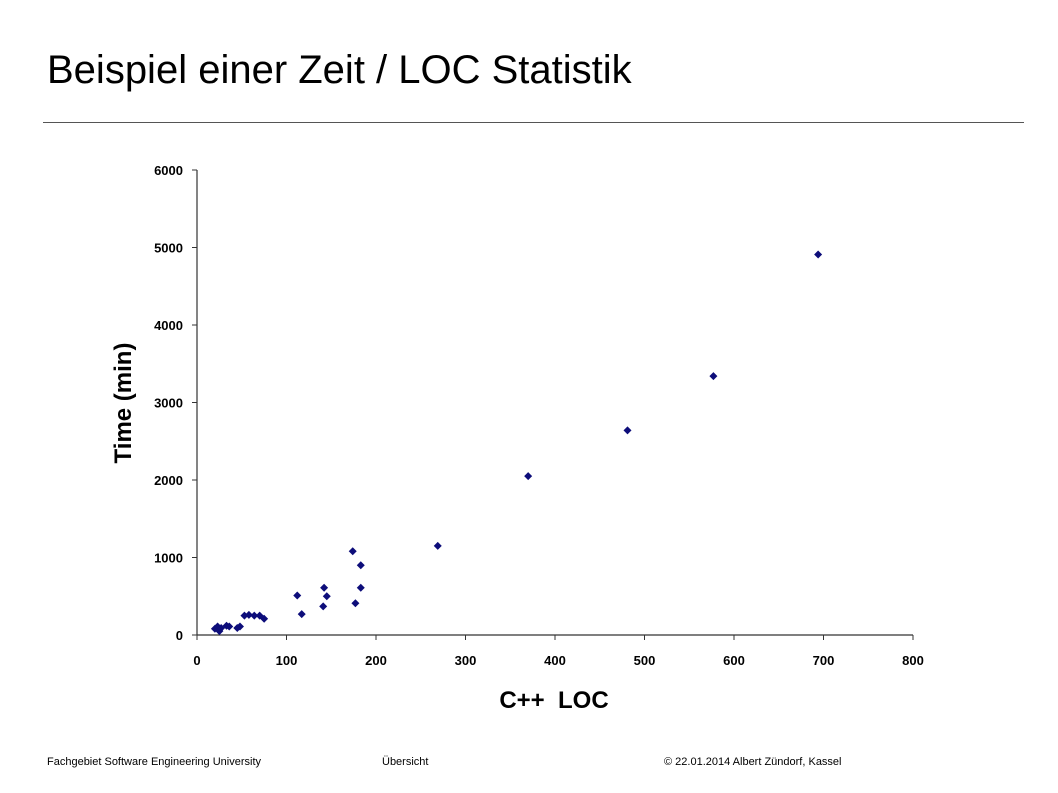  I want to click on y-tick-label: 3000, so click(168, 403).